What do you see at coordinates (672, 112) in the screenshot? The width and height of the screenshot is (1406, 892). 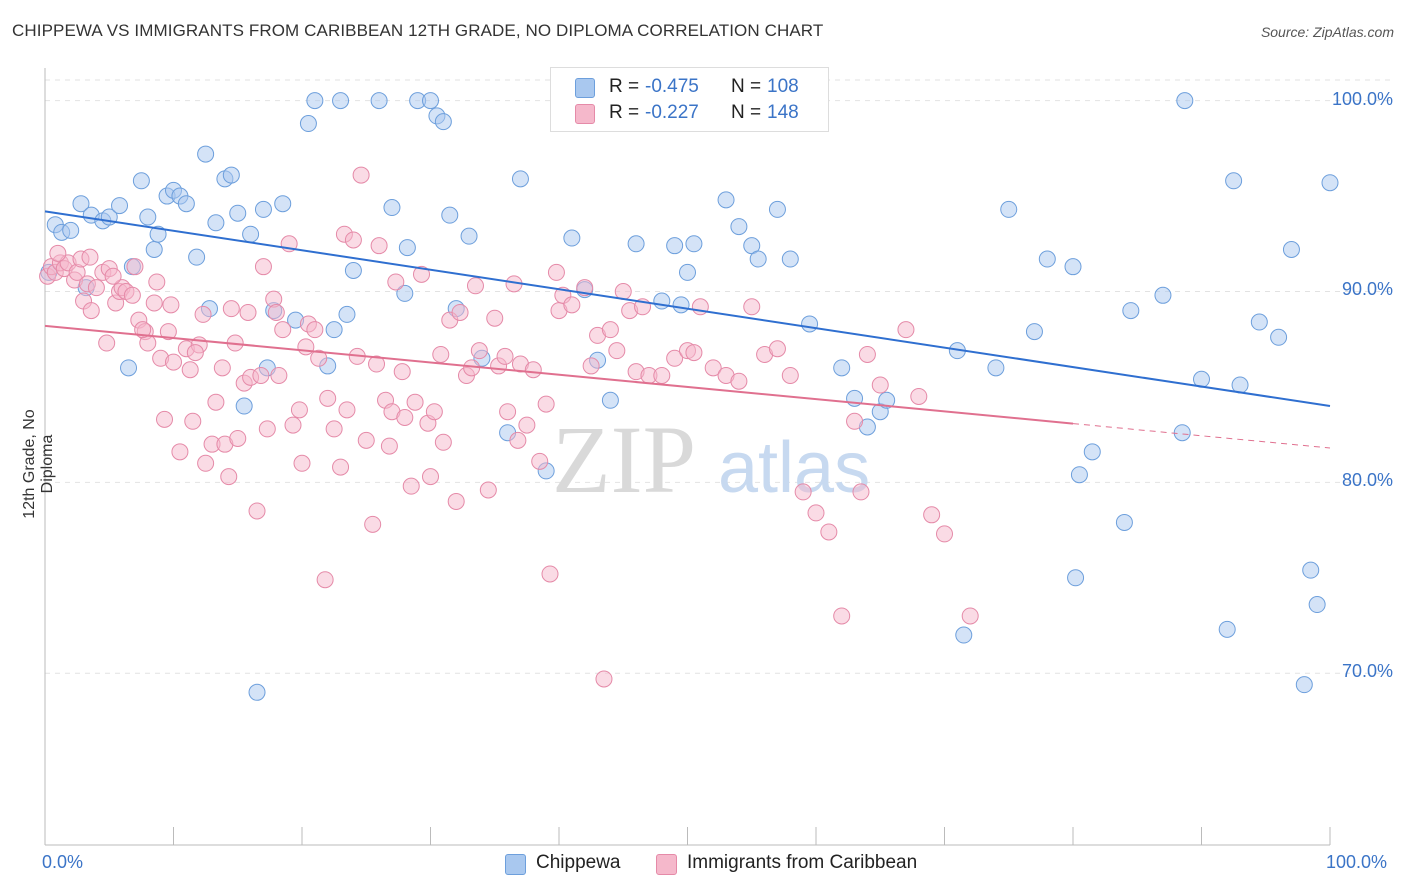 I see `legend-r-value: -0.227` at bounding box center [672, 112].